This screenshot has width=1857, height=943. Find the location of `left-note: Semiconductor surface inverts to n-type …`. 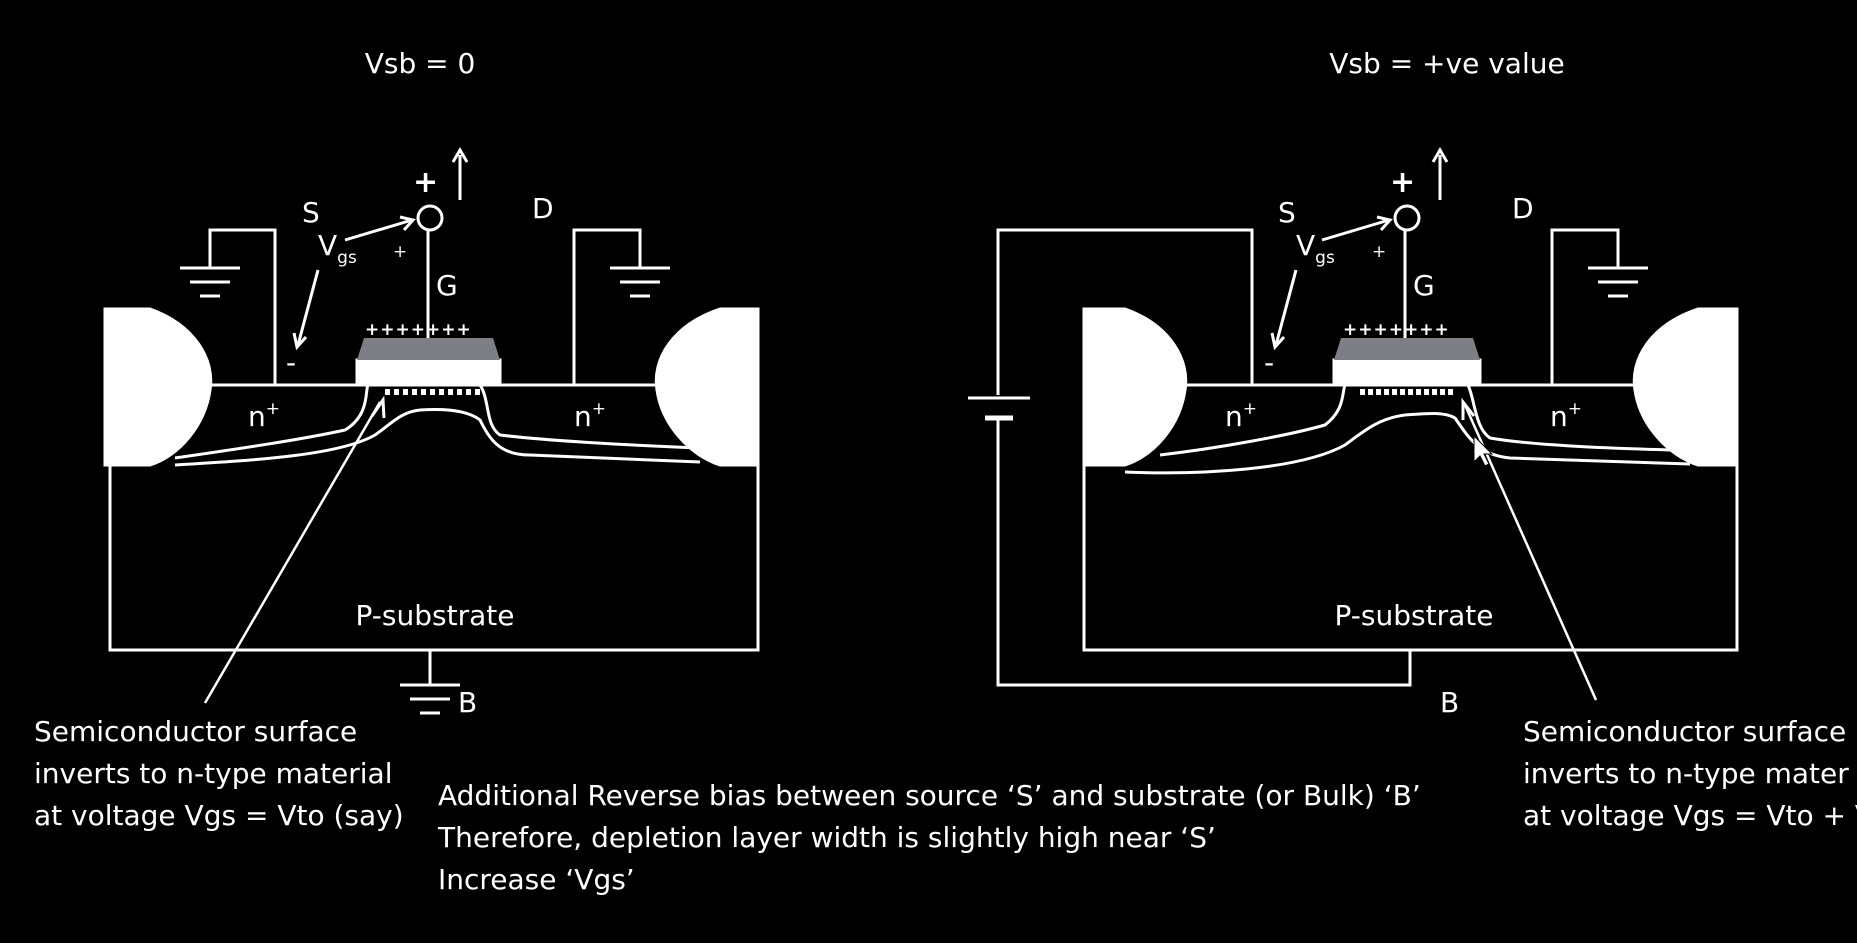

left-note: Semiconductor surface inverts to n-type … is located at coordinates (219, 773).